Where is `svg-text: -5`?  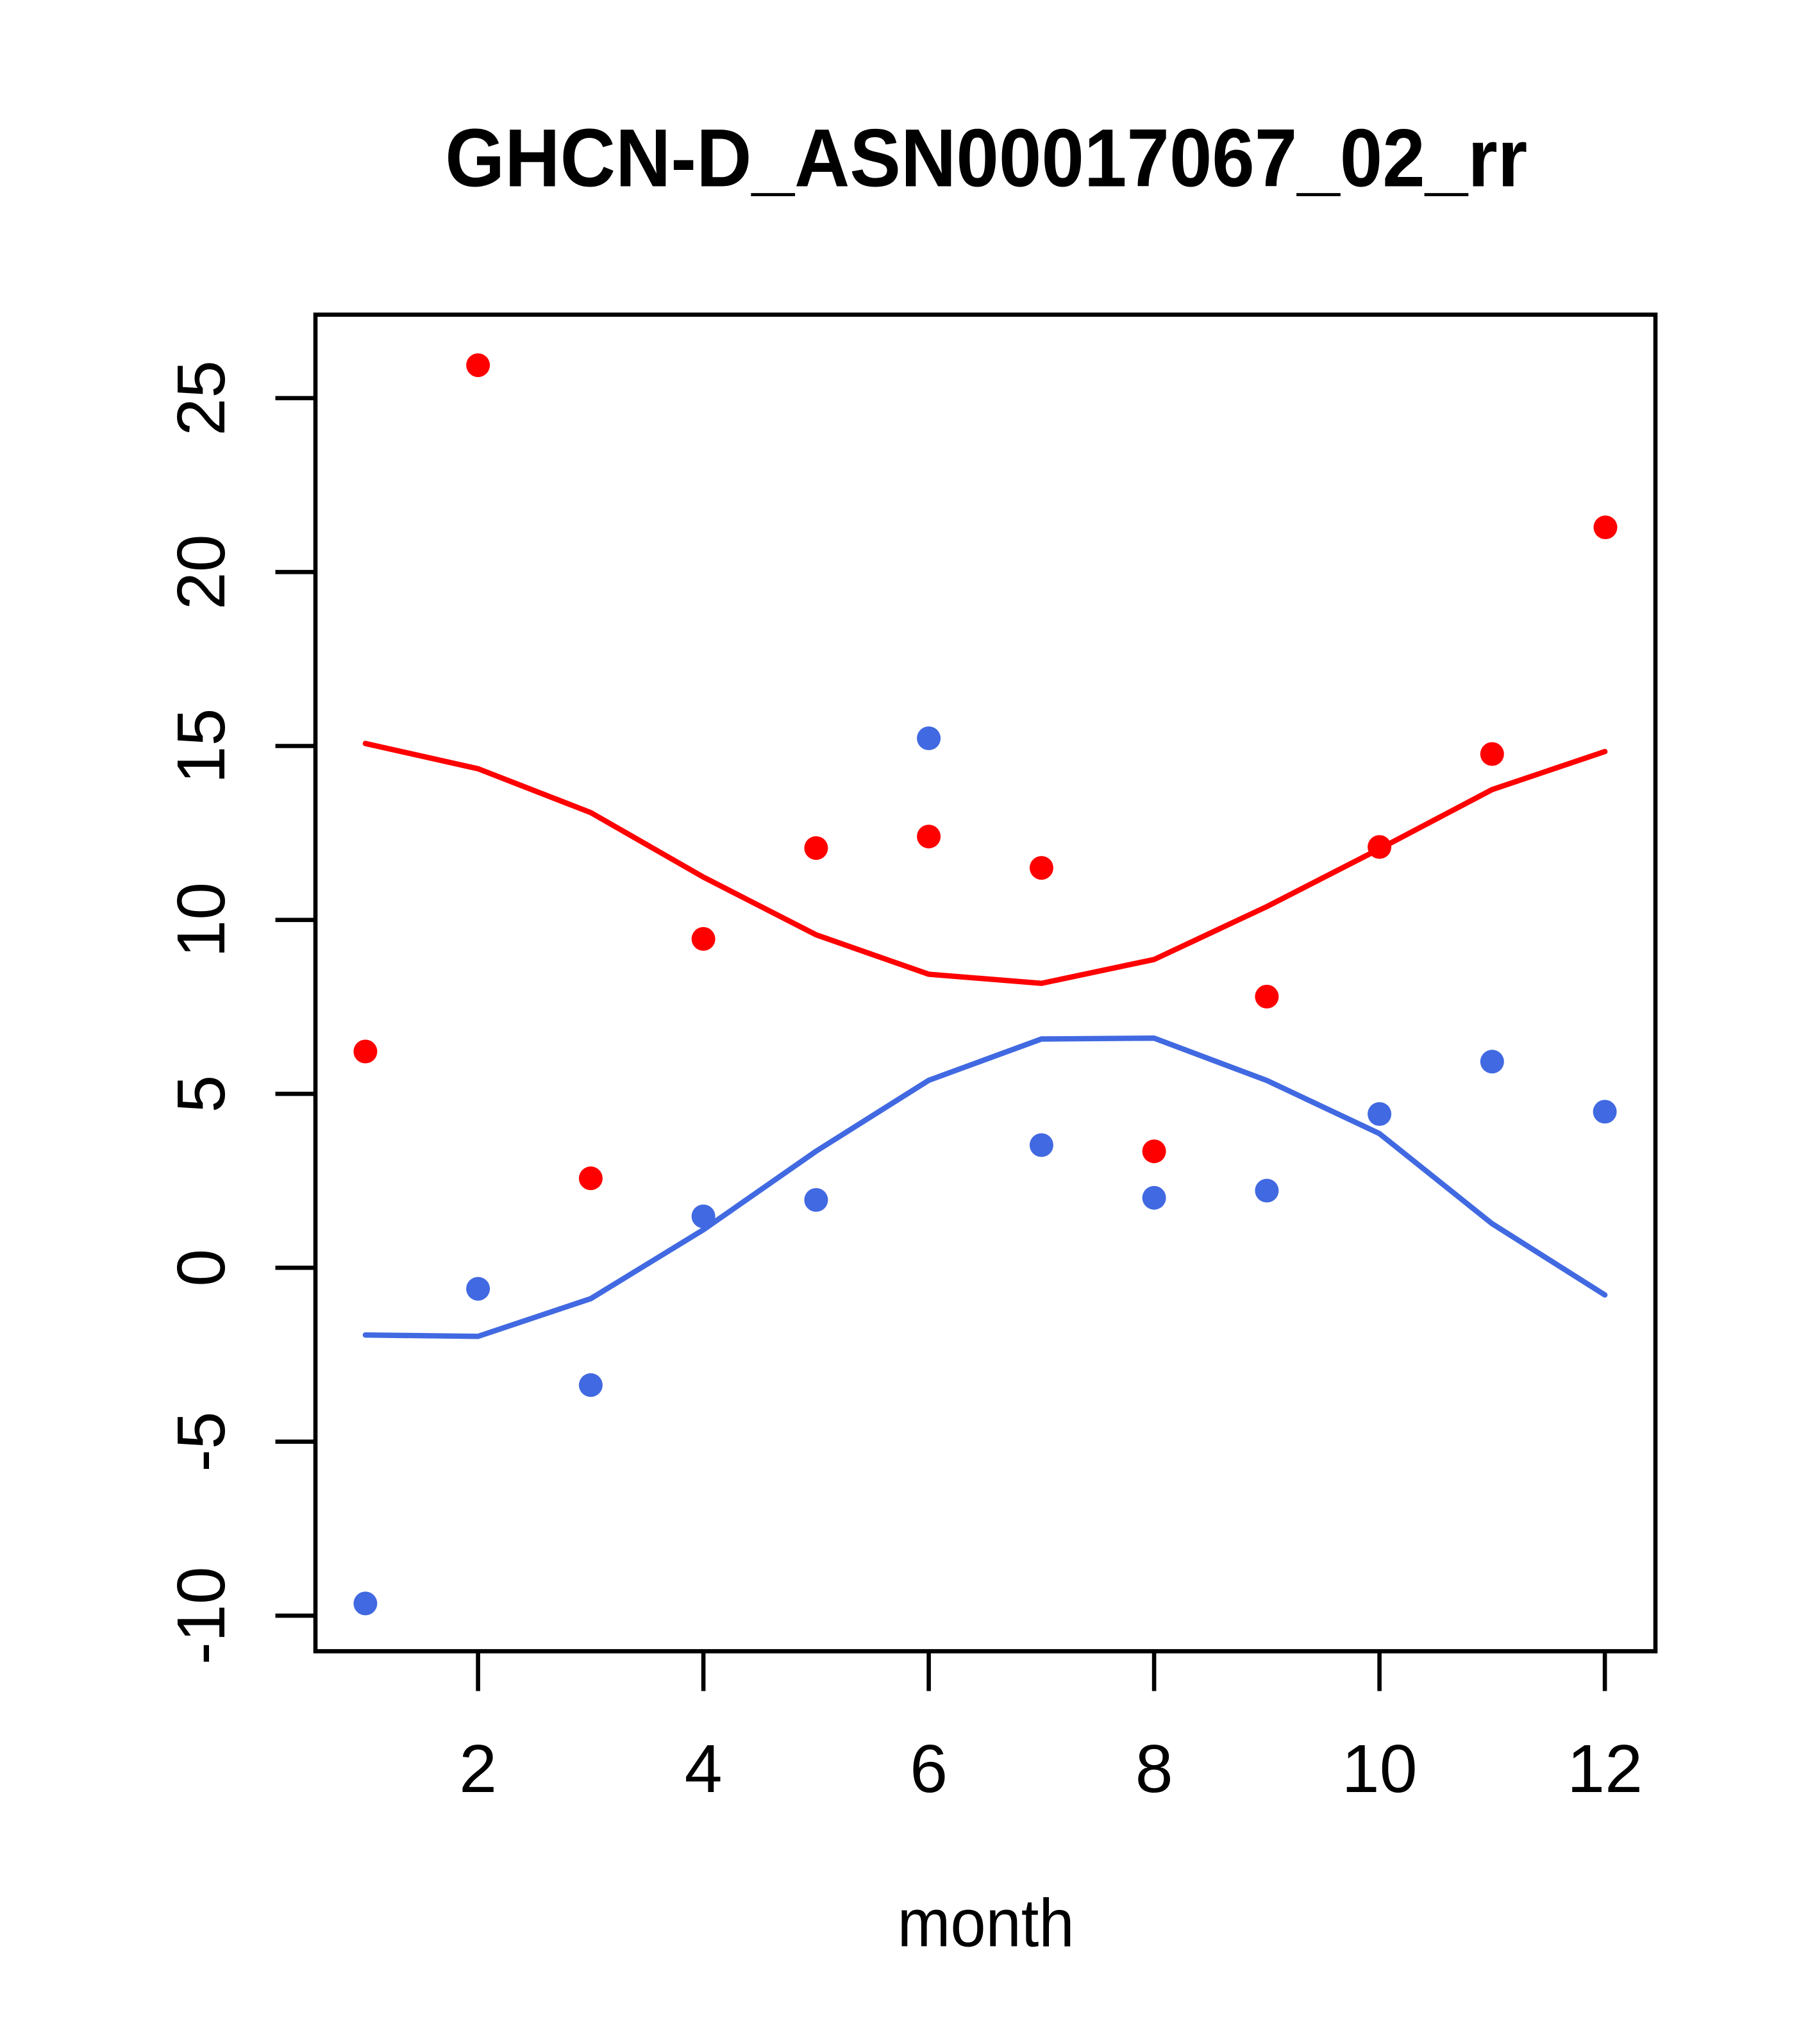 svg-text: -5 is located at coordinates (201, 1441).